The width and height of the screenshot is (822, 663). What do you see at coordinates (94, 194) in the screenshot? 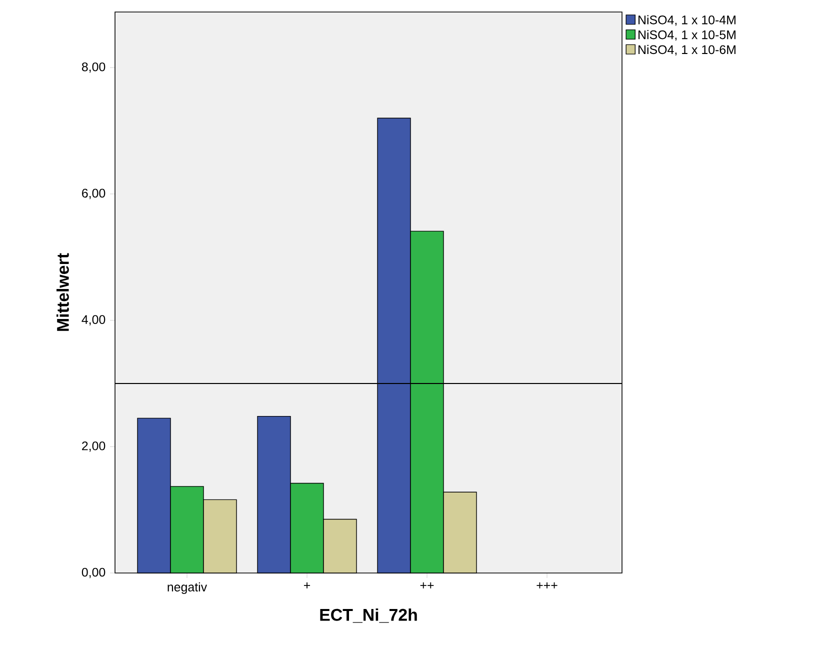
I see `y-tick-label: 6,00` at bounding box center [94, 194].